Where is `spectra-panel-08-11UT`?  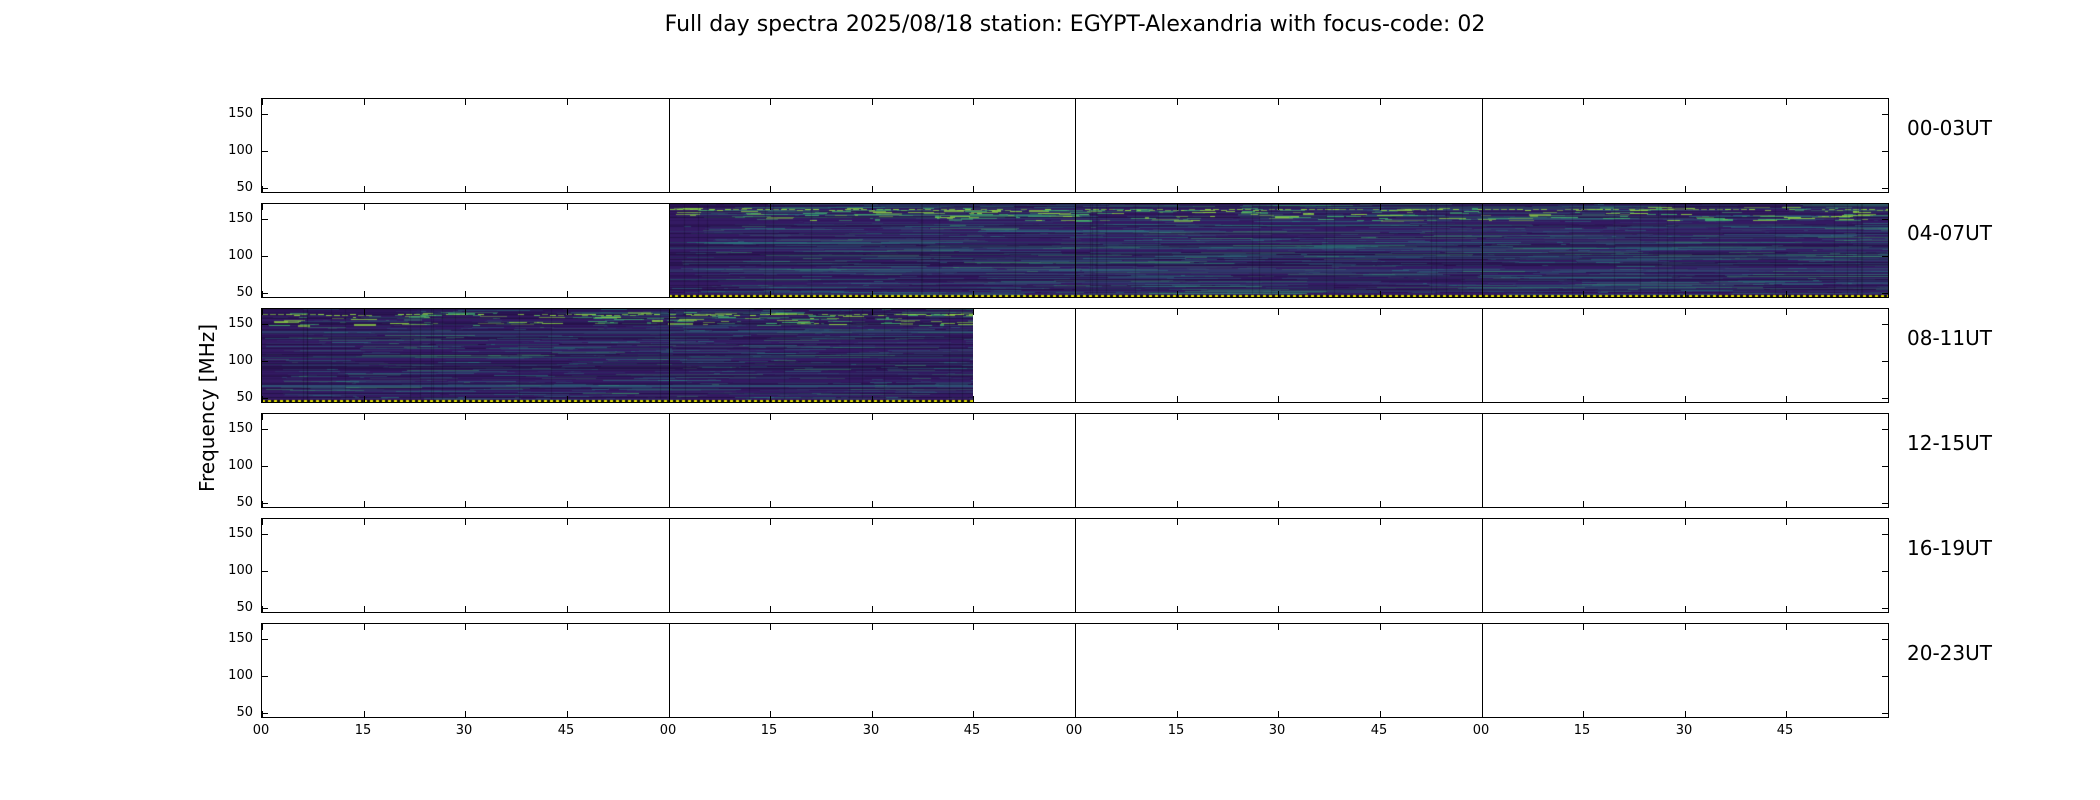
spectra-panel-08-11UT is located at coordinates (1075, 355).